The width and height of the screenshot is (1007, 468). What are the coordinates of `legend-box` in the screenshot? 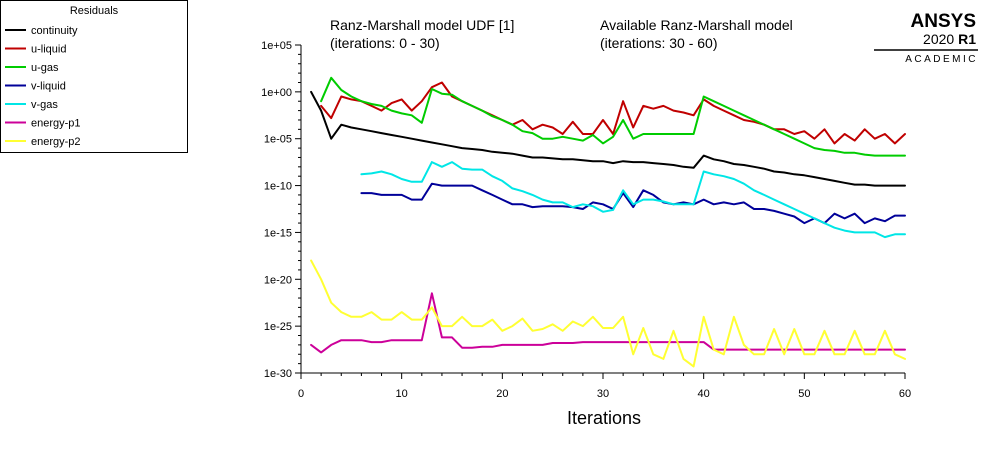 It's located at (94, 76).